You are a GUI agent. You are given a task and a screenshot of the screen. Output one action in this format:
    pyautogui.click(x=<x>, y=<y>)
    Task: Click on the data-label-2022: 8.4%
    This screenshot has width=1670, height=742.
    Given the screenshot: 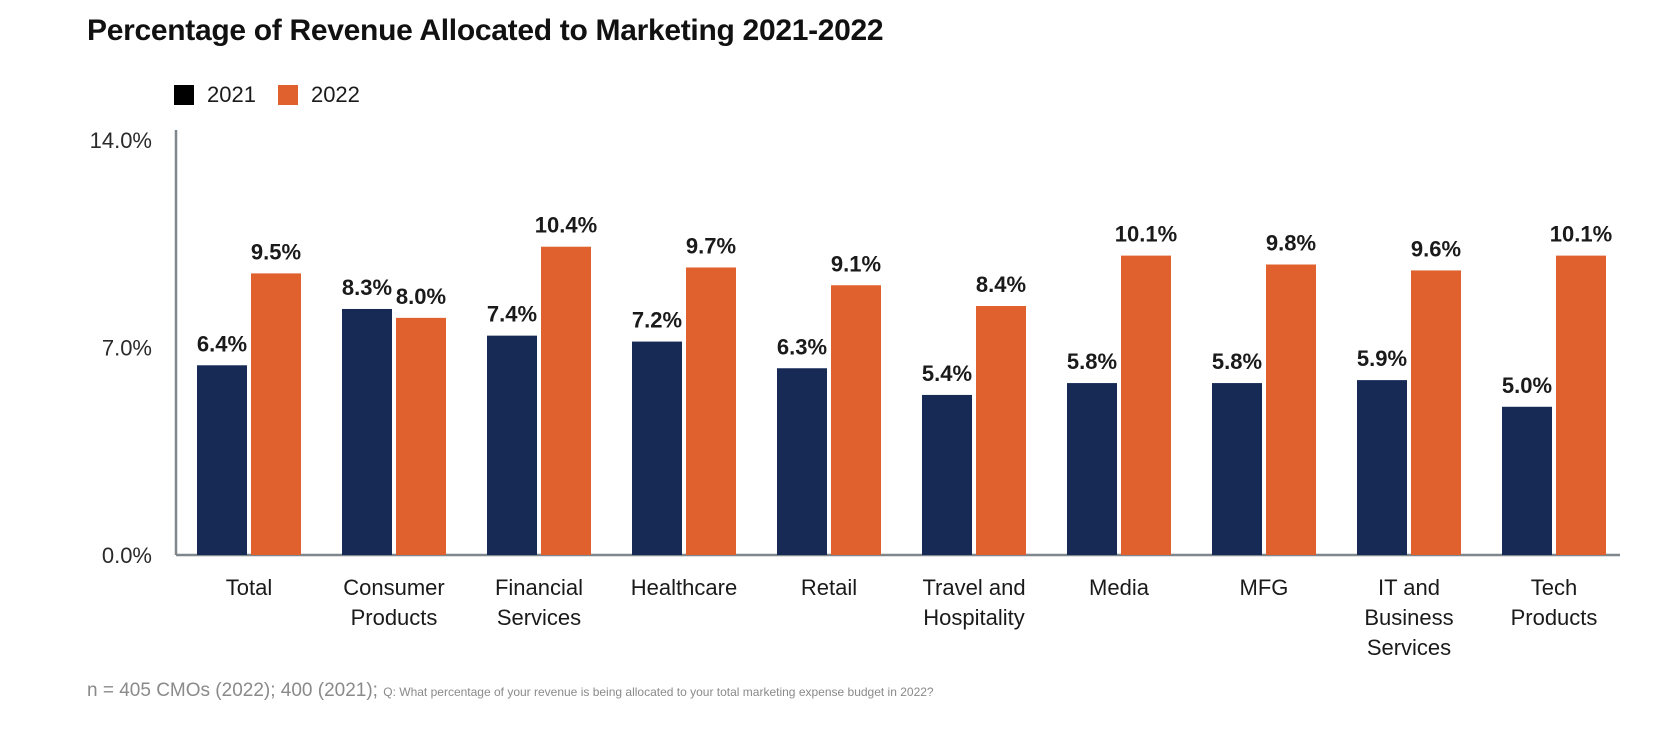 What is the action you would take?
    pyautogui.click(x=1001, y=284)
    